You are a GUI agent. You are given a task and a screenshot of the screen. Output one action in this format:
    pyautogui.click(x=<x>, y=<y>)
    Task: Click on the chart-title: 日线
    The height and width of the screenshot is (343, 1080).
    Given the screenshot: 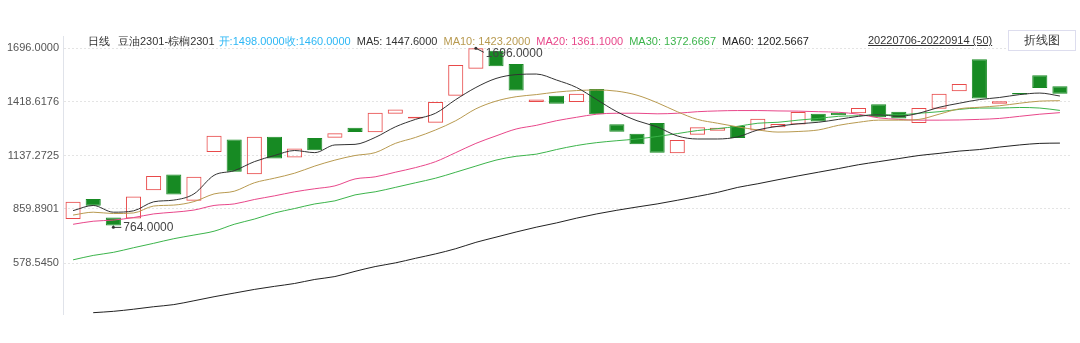 What is the action you would take?
    pyautogui.click(x=99, y=41)
    